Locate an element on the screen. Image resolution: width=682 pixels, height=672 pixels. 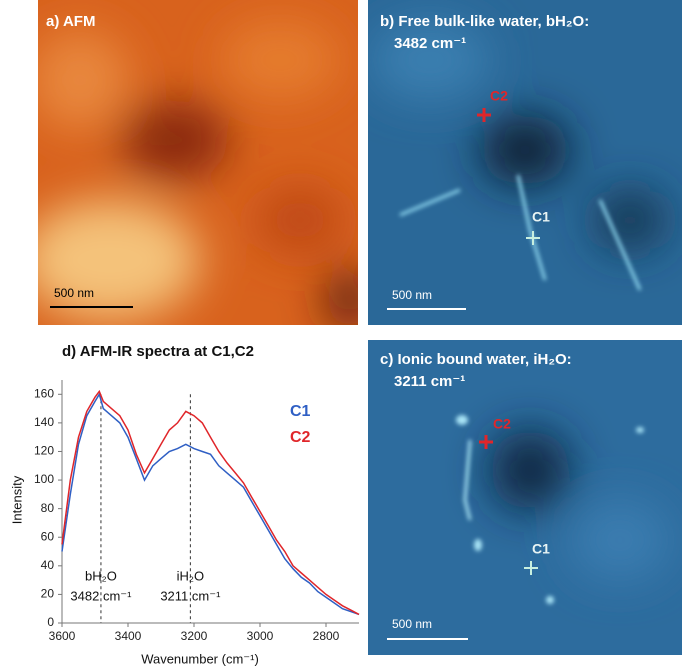
chart-title: d) AFM-IR spectra at C1,C2 is located at coordinates (158, 351).